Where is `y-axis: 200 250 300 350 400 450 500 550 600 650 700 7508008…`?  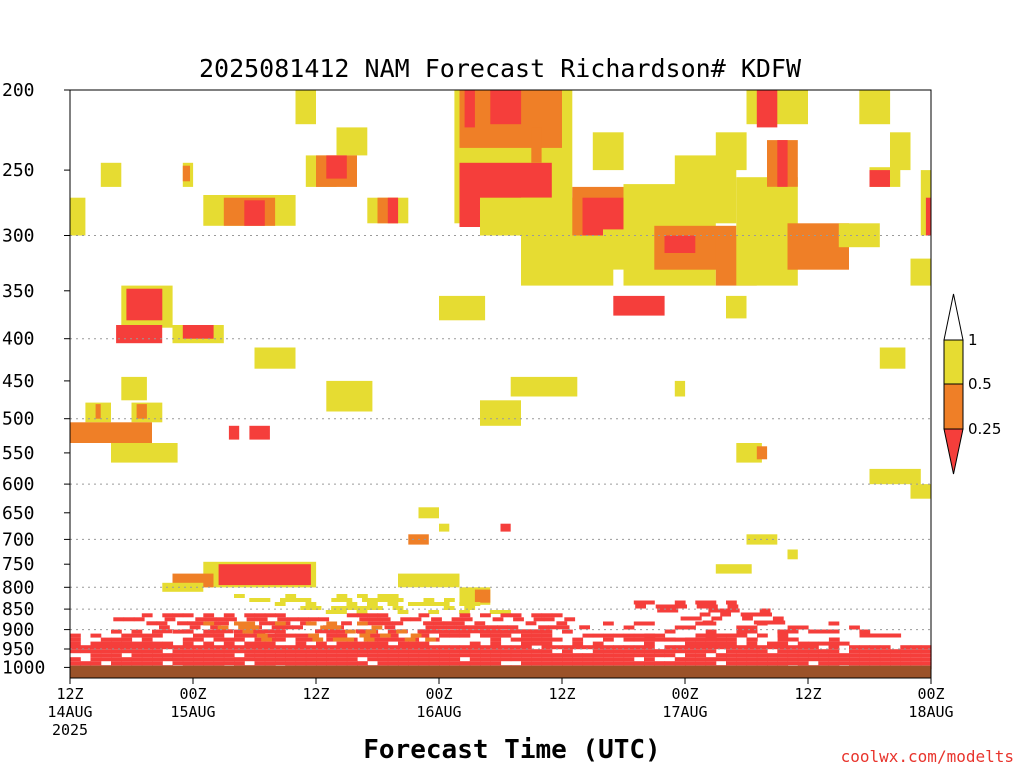 y-axis: 200 250 300 350 400 450 500 550 600 650 700 7508008… is located at coordinates (36, 379).